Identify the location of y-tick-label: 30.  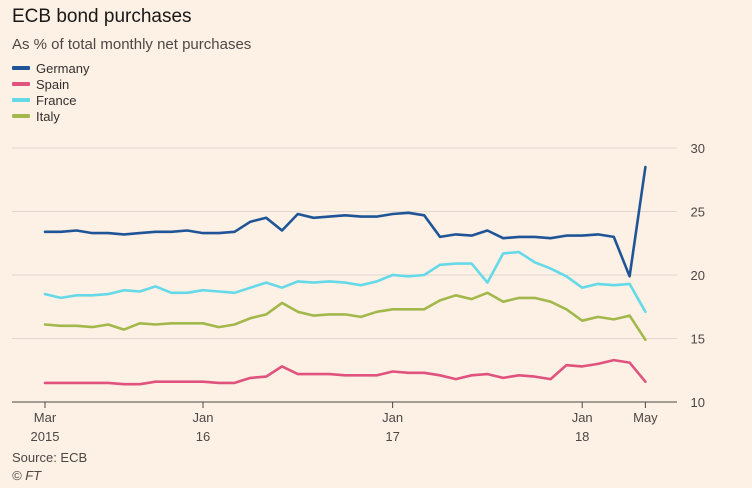
(698, 148).